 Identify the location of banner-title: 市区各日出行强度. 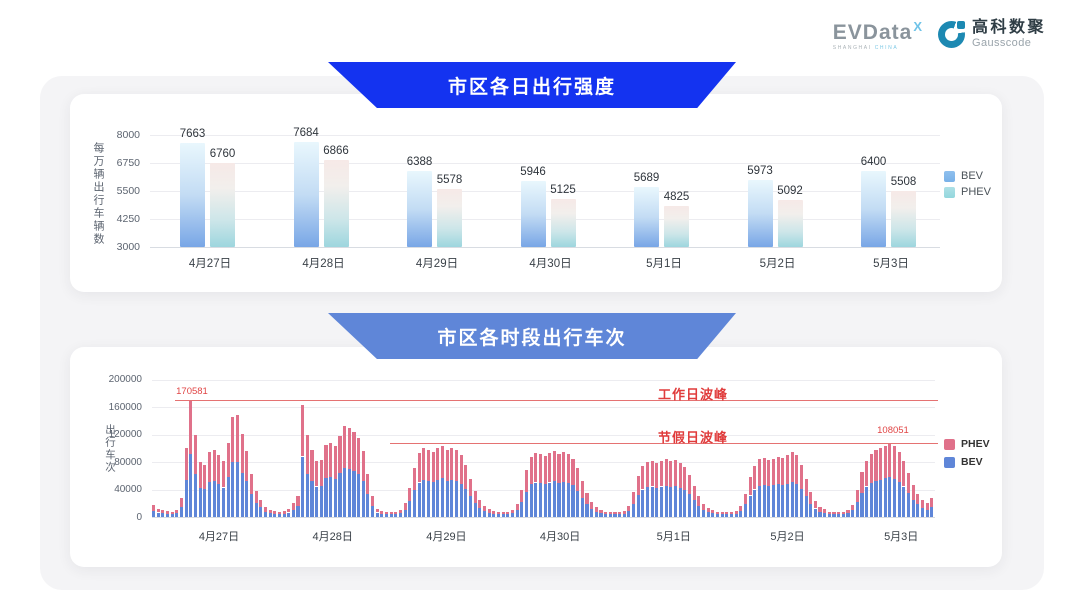
(531, 87).